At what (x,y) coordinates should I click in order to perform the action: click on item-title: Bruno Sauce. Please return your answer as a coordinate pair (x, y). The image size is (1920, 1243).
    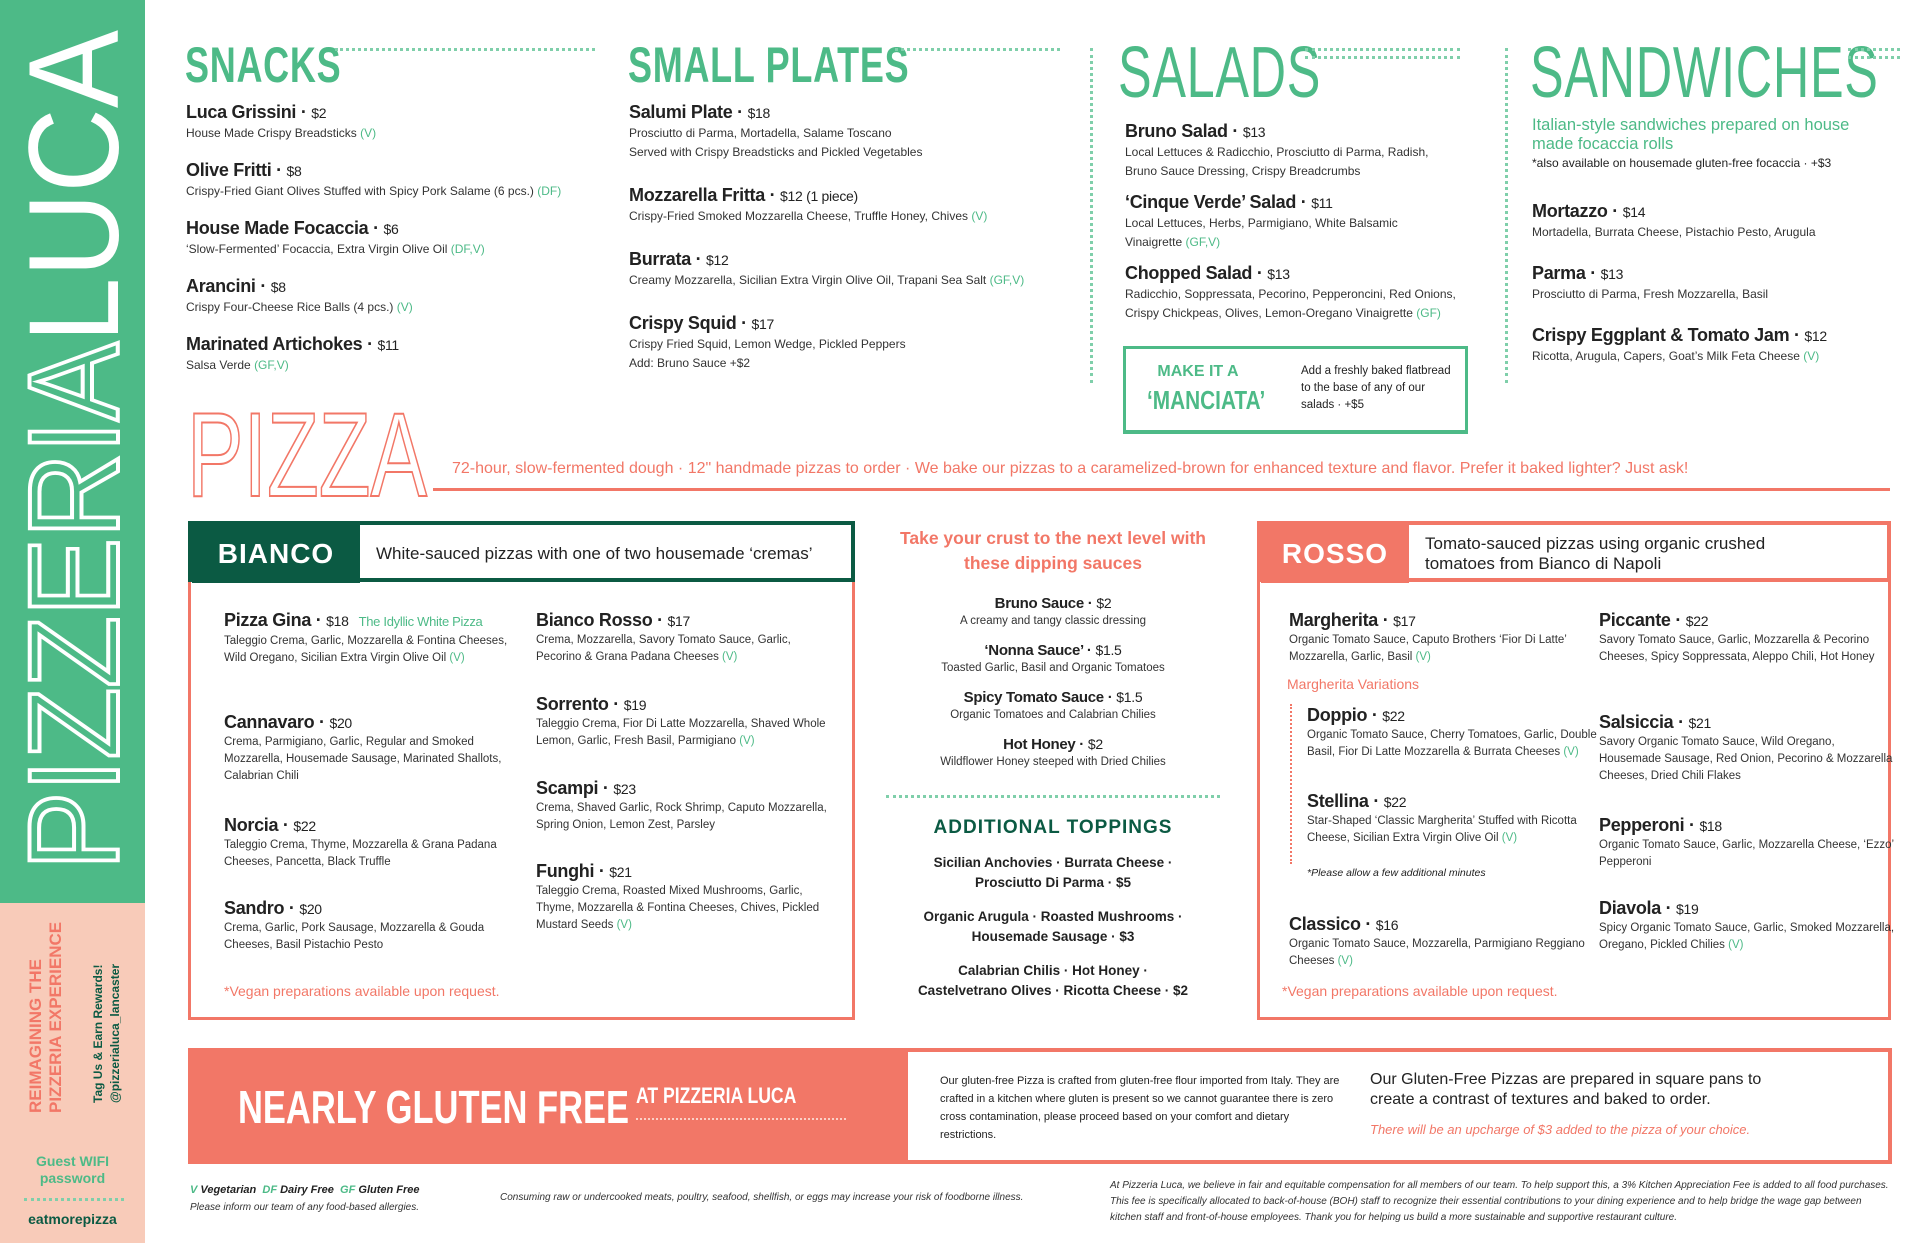
    Looking at the image, I should click on (1039, 603).